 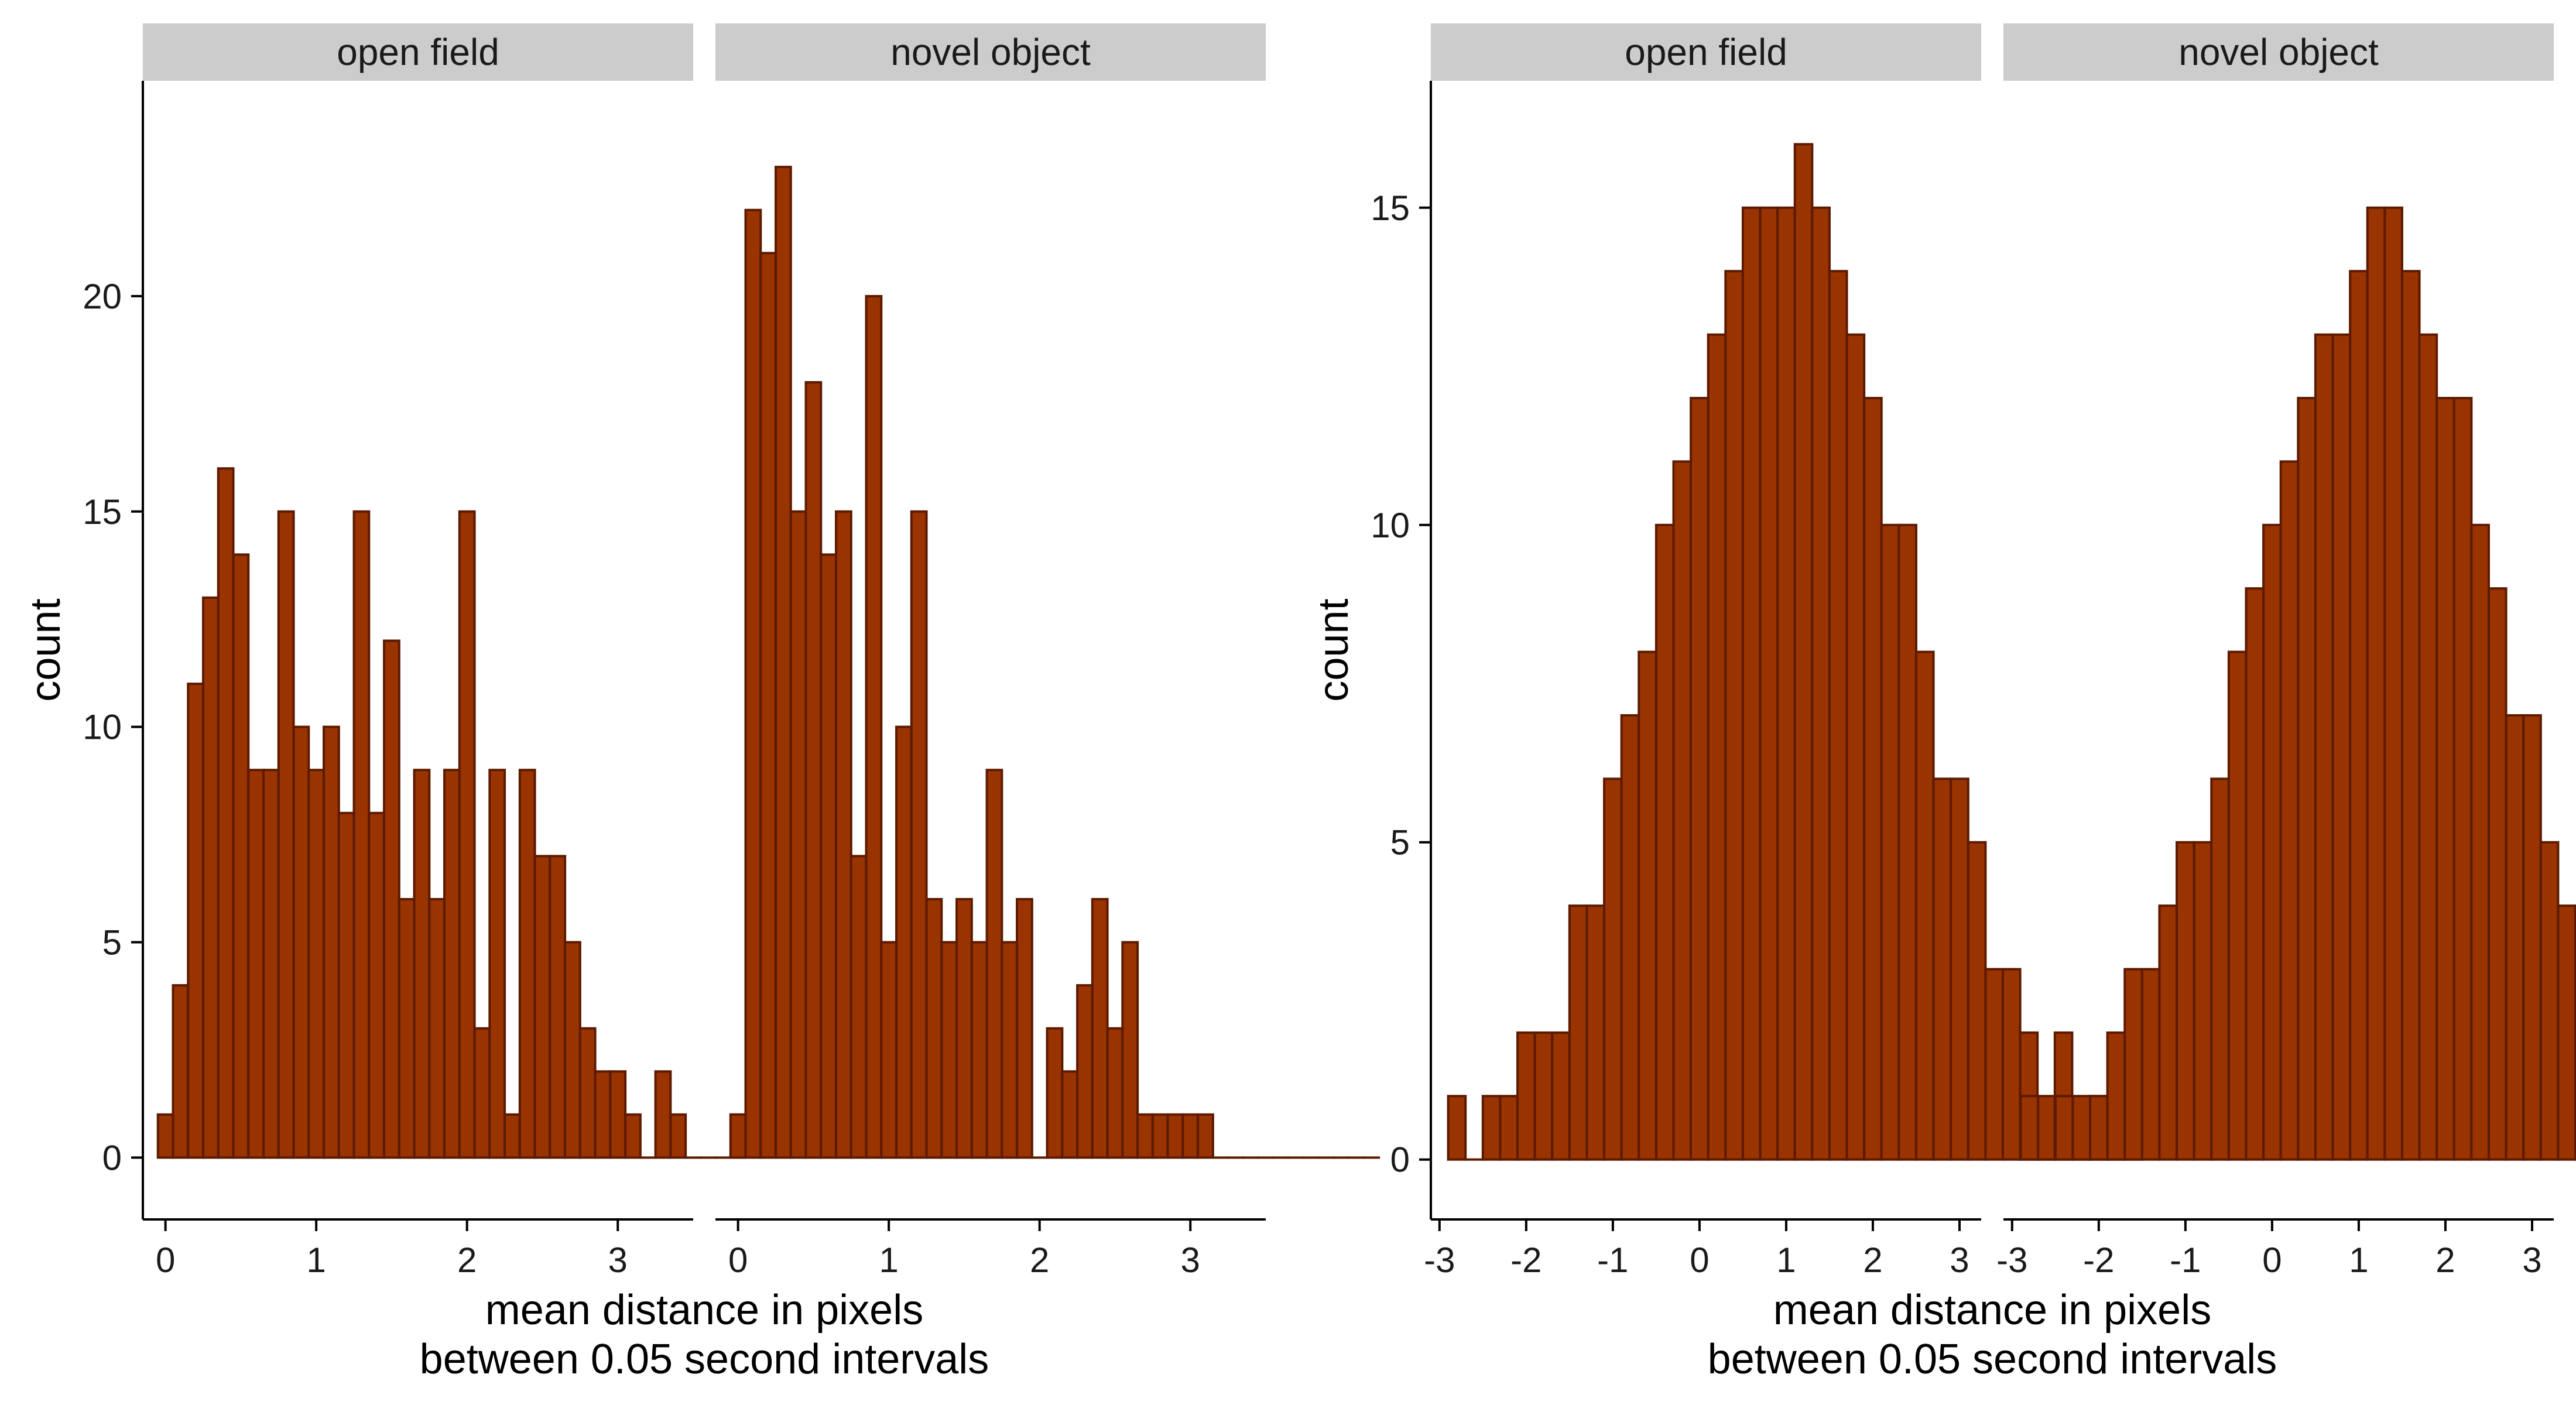 I want to click on y-tick-label: 10, so click(x=1390, y=526).